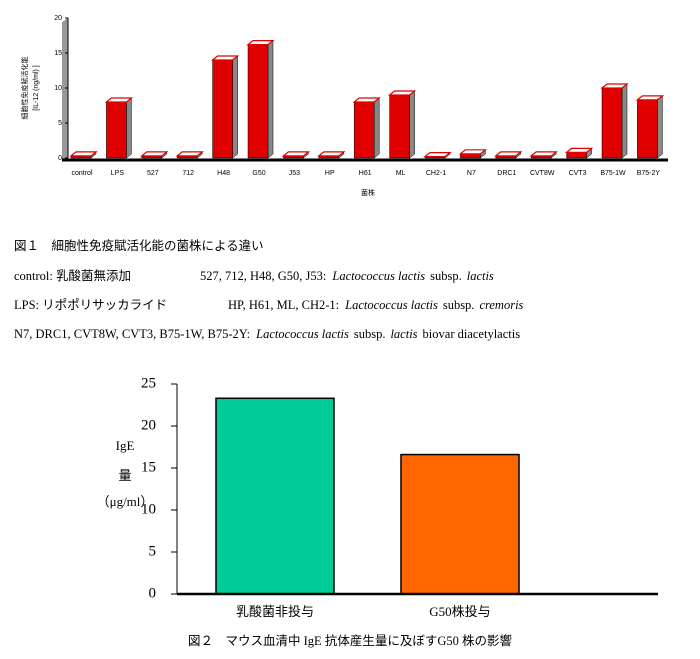 This screenshot has width=700, height=659. Describe the element at coordinates (132, 334) in the screenshot. I see `note-part: N7, DRC1, CVT8W, CVT3, B75-1W, B75-2Y:` at that location.